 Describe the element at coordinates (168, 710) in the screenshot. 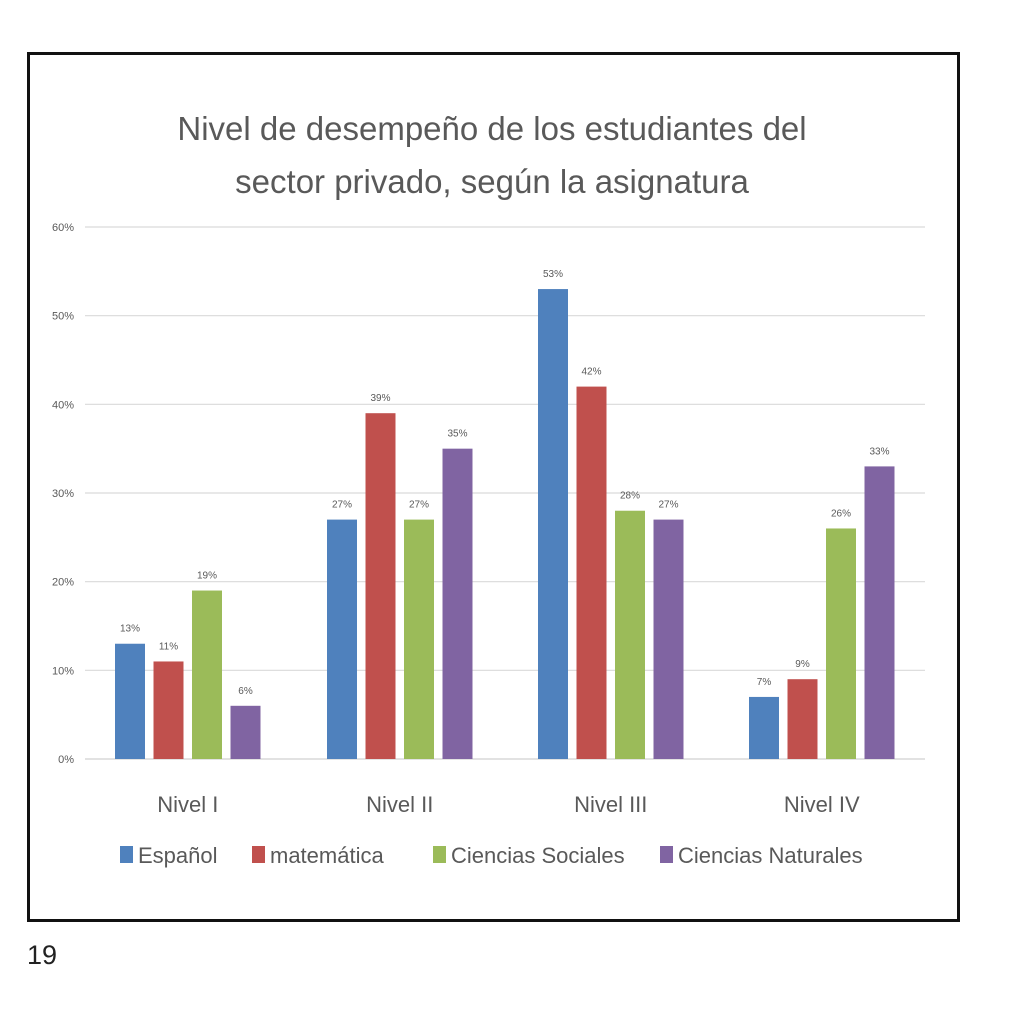

I see `bar-matemática-nivel-i` at that location.